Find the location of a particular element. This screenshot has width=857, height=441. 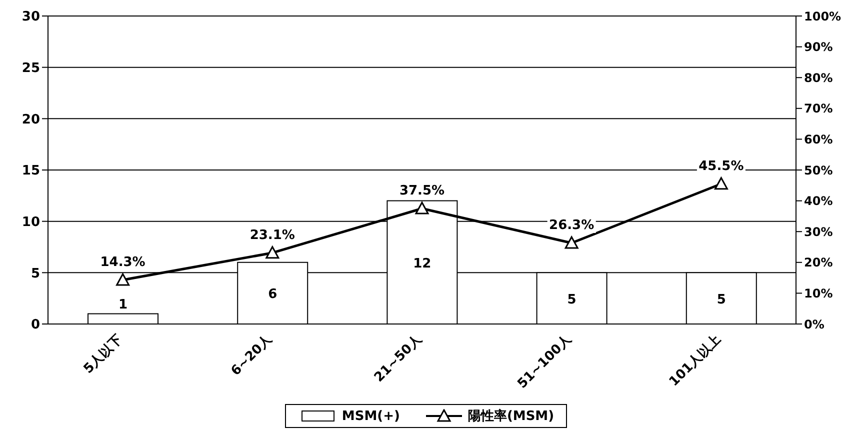

y-tick-label: 25 is located at coordinates (31, 68).